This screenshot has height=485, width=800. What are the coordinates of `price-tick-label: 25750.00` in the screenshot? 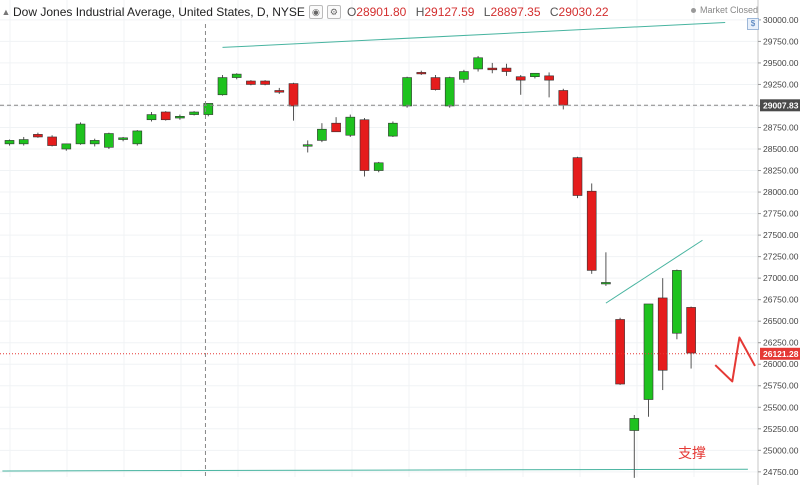 It's located at (781, 386).